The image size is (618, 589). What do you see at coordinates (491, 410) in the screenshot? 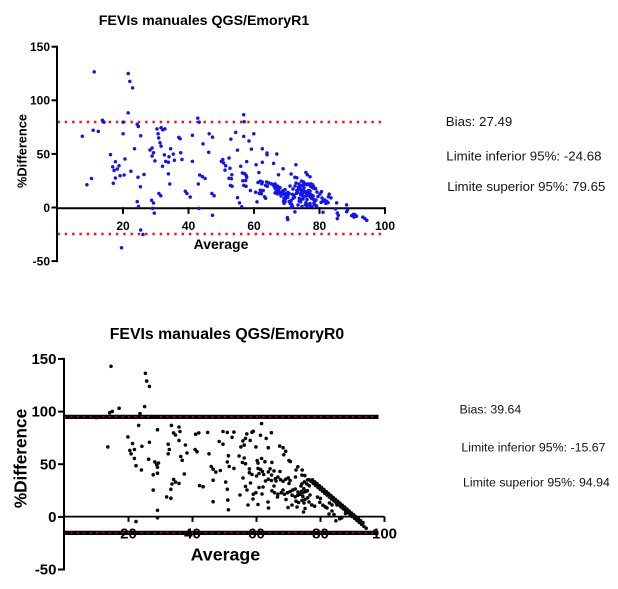
I see `svg-text: Bias: 39.64` at bounding box center [491, 410].